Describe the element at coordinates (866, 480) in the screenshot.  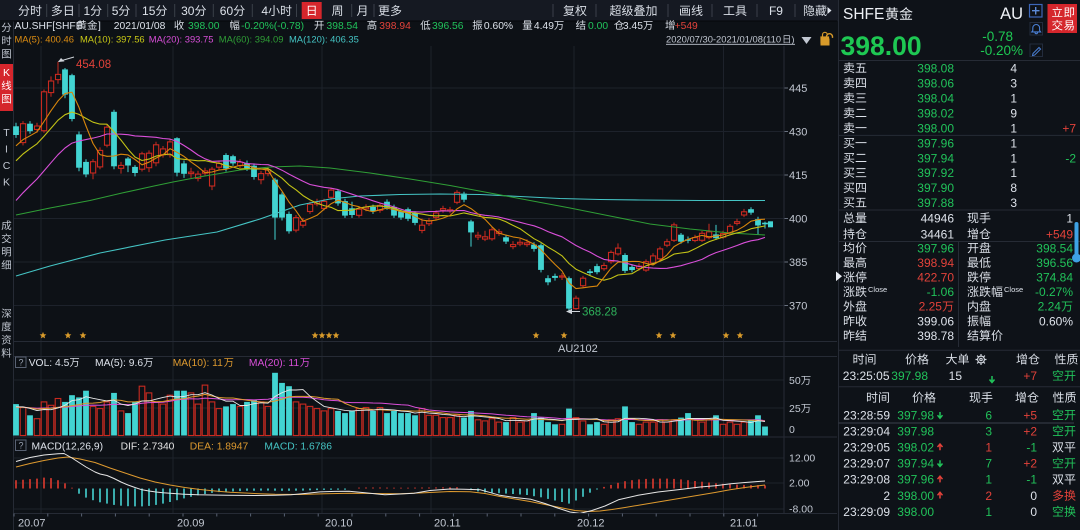
I see `svg-text: 23:29:08` at that location.